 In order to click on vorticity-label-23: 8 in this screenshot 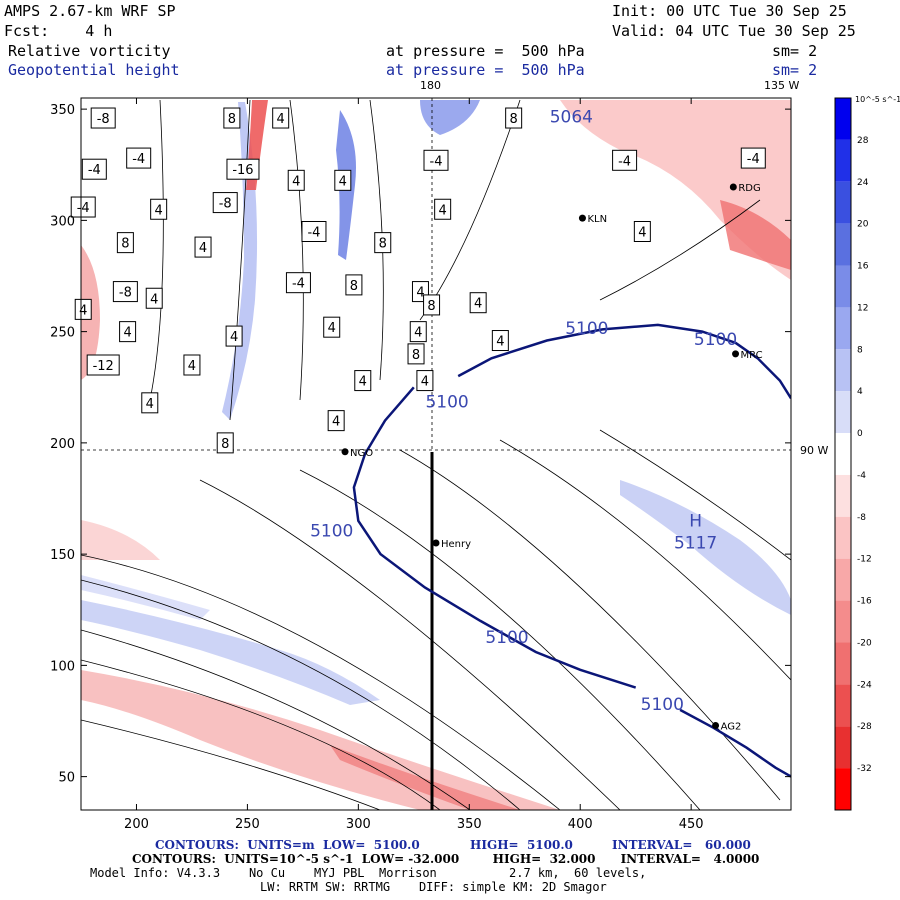, I will do `click(354, 285)`.